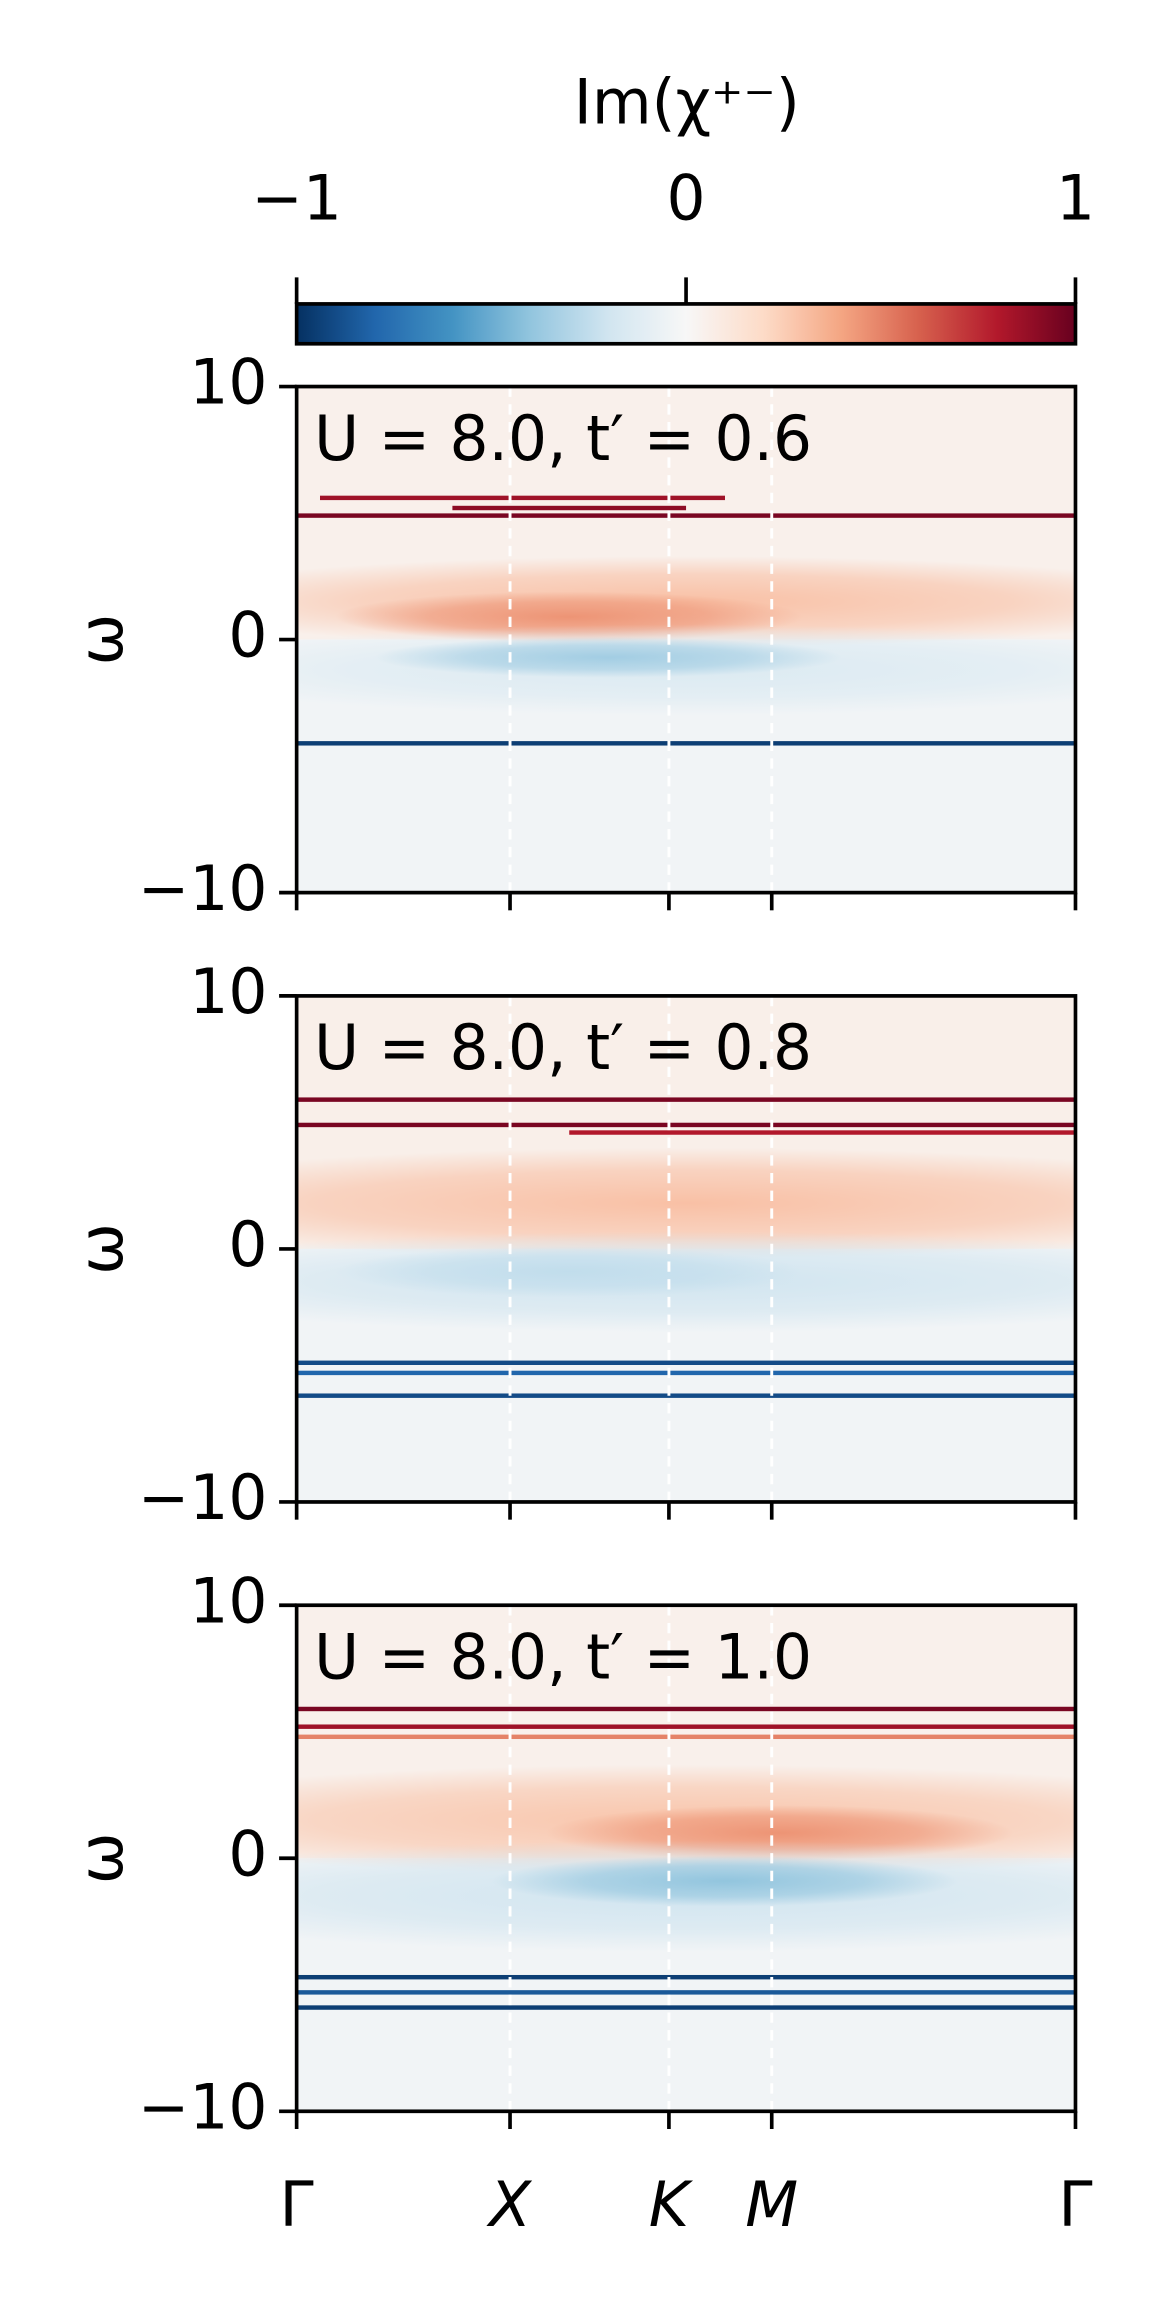 Image resolution: width=1169 pixels, height=2309 pixels. I want to click on panel-annotation: U = 8.0, t′ = 0.6, so click(563, 439).